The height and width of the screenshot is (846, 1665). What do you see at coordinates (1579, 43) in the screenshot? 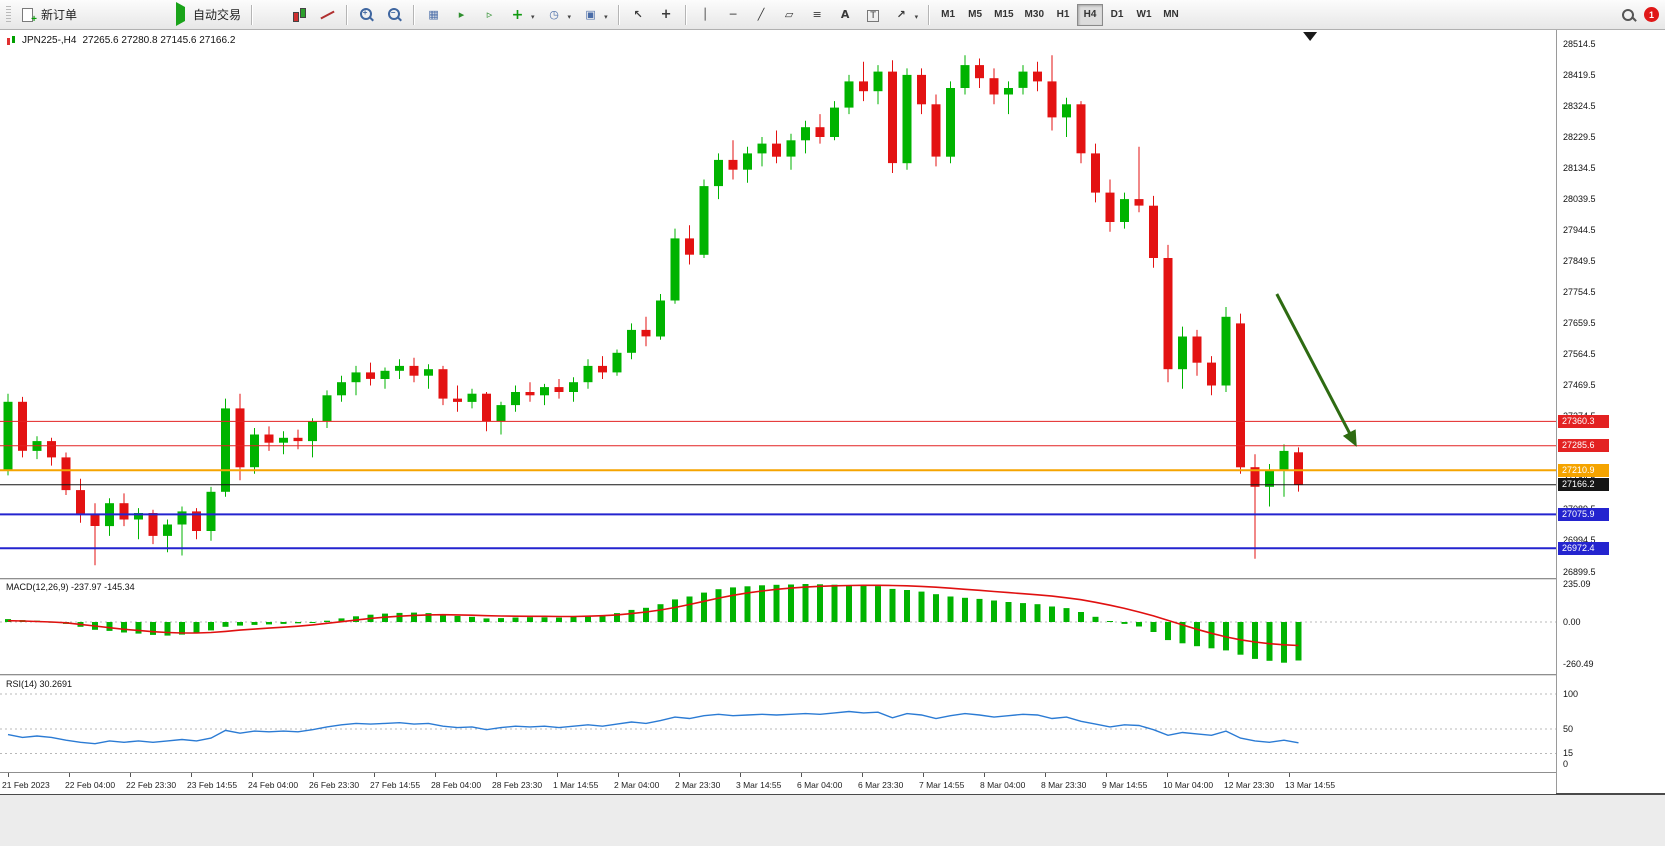
I see `price-axis-label: 28514.5` at bounding box center [1579, 43].